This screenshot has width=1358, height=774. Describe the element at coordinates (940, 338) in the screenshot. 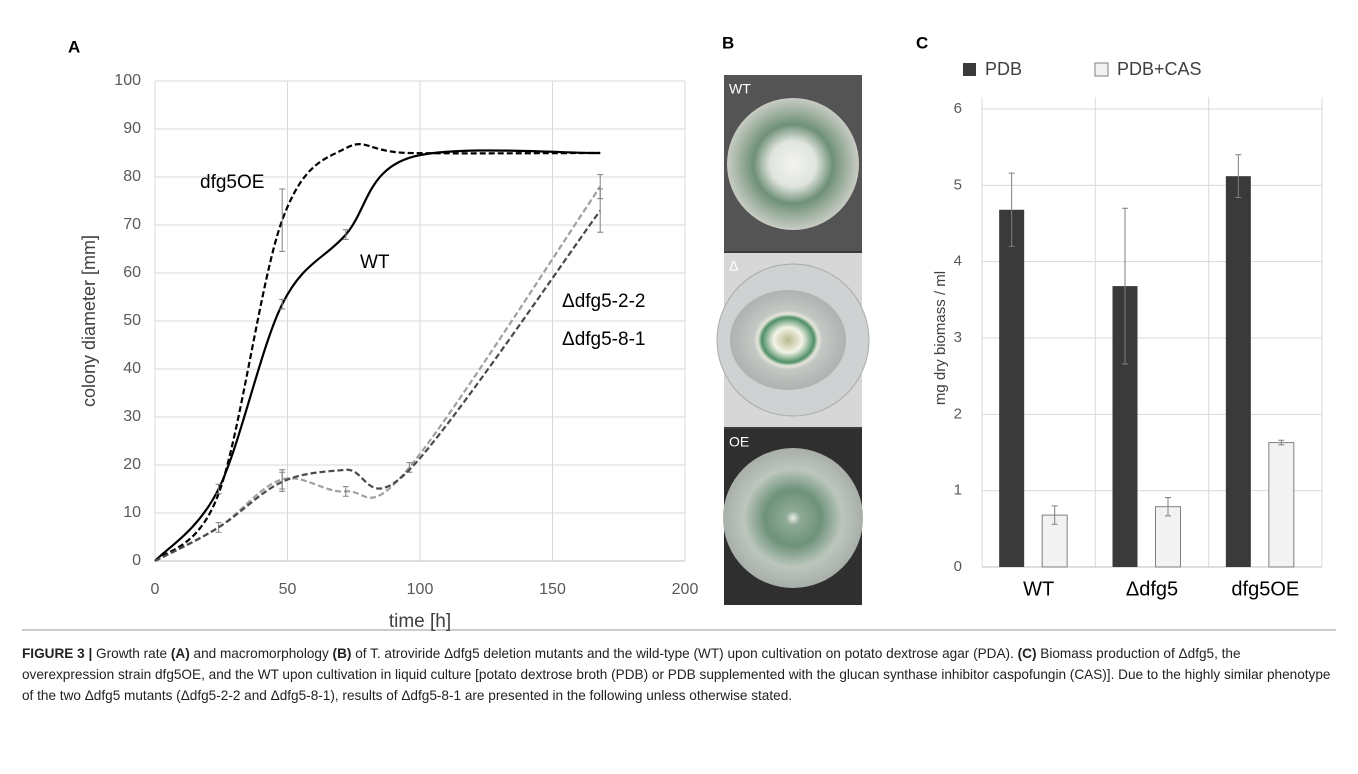

I see `y-axis-label: mg dry biomass / ml` at that location.